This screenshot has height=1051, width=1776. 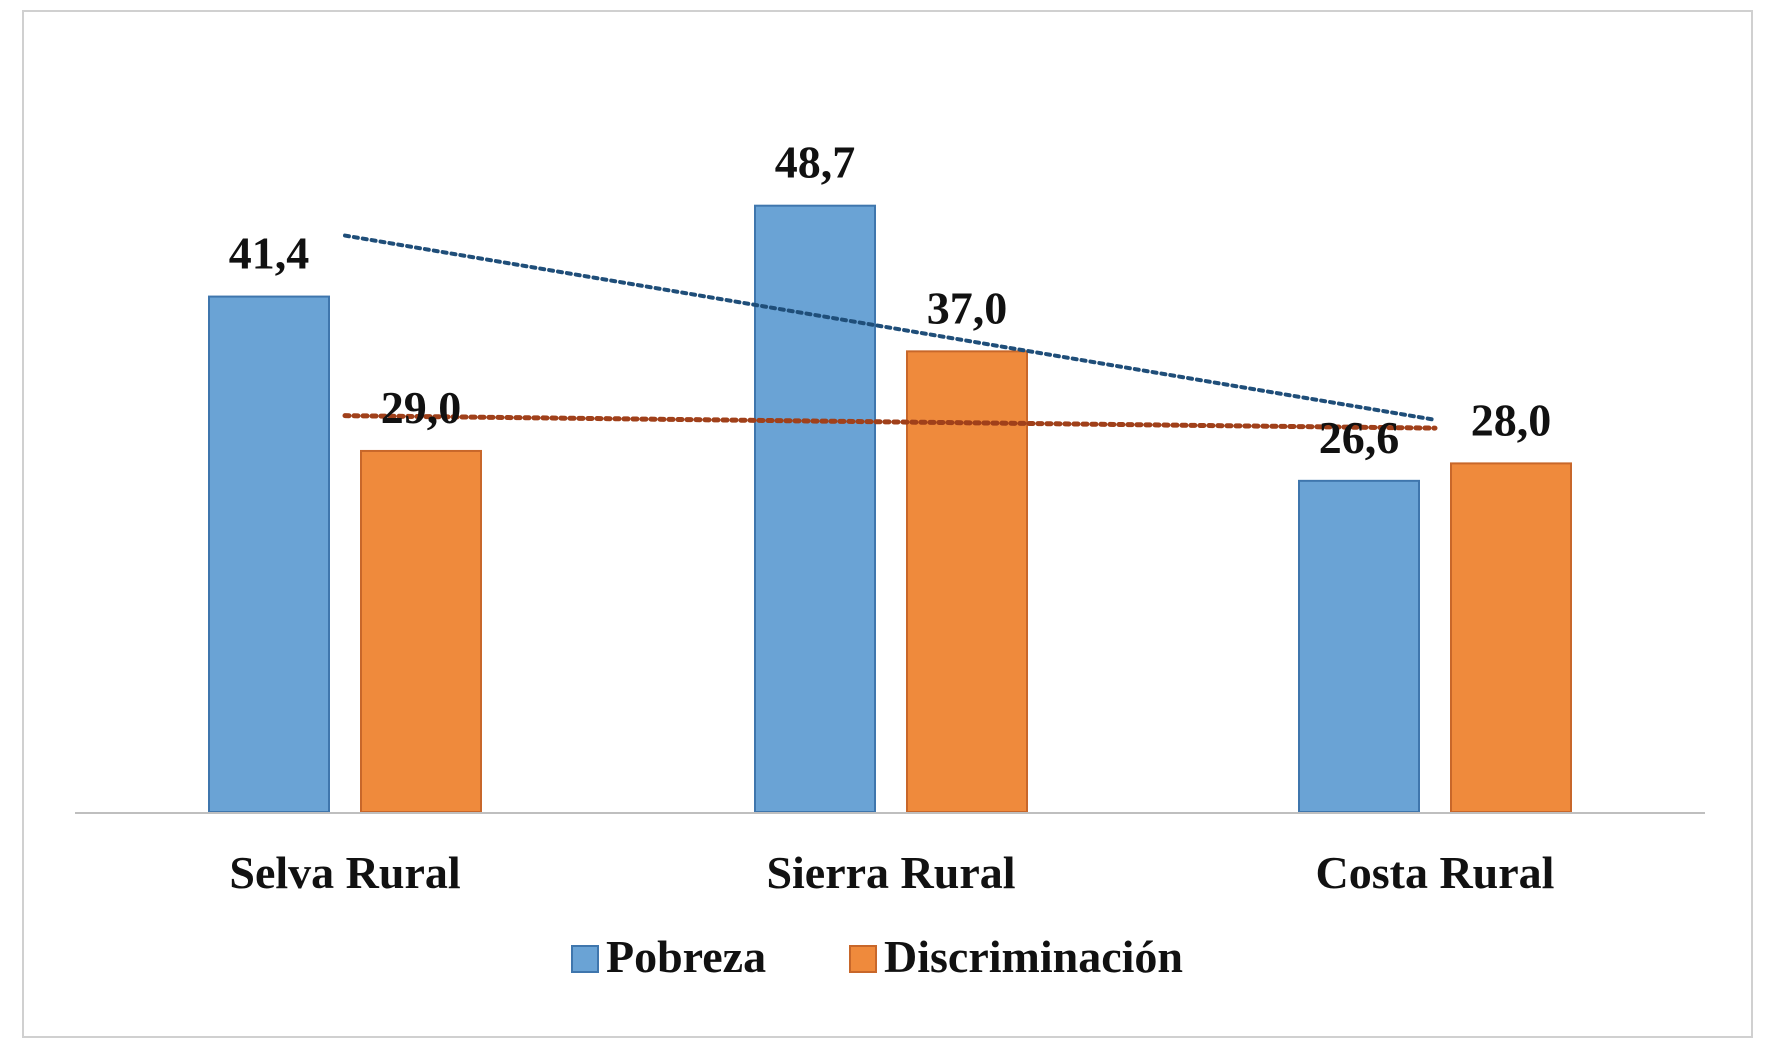 What do you see at coordinates (344, 872) in the screenshot?
I see `x-tick-label-0: Selva Rural` at bounding box center [344, 872].